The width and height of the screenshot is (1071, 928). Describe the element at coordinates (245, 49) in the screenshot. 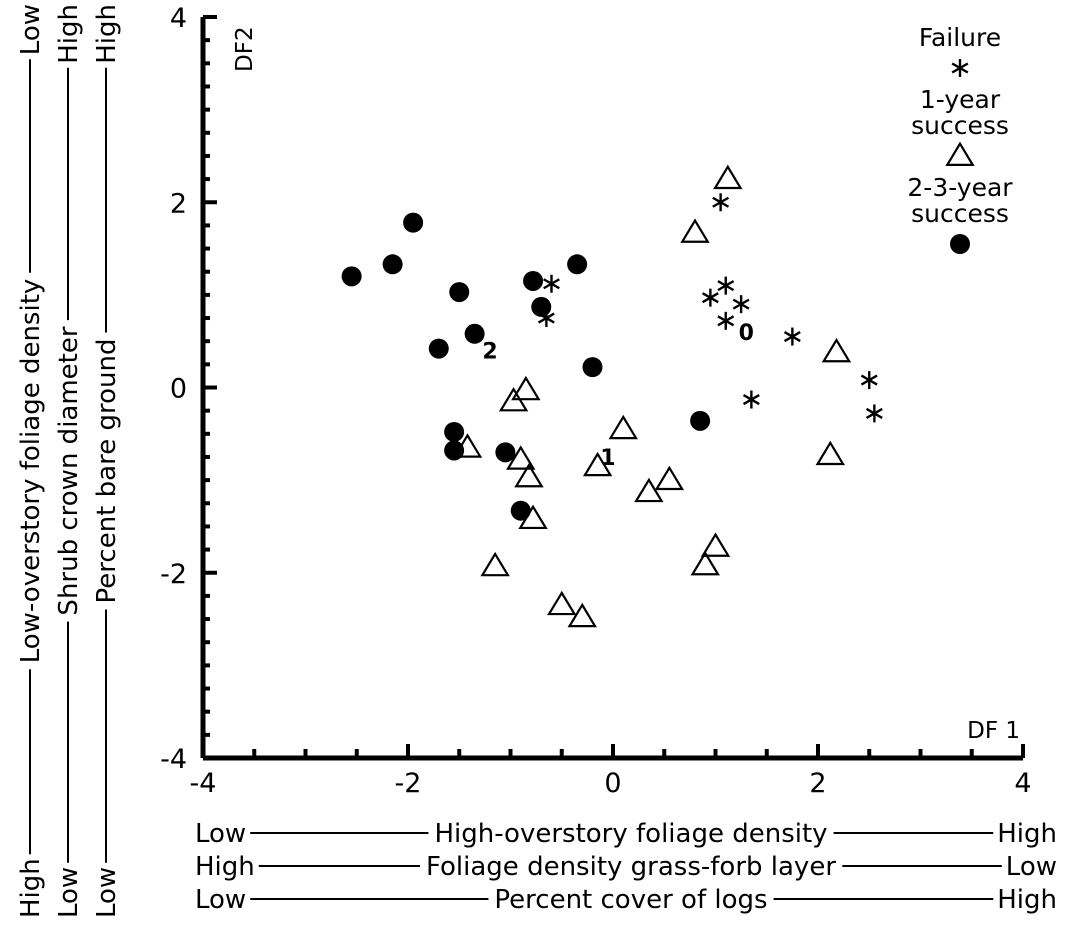

I see `y-axis-name: DF2` at that location.